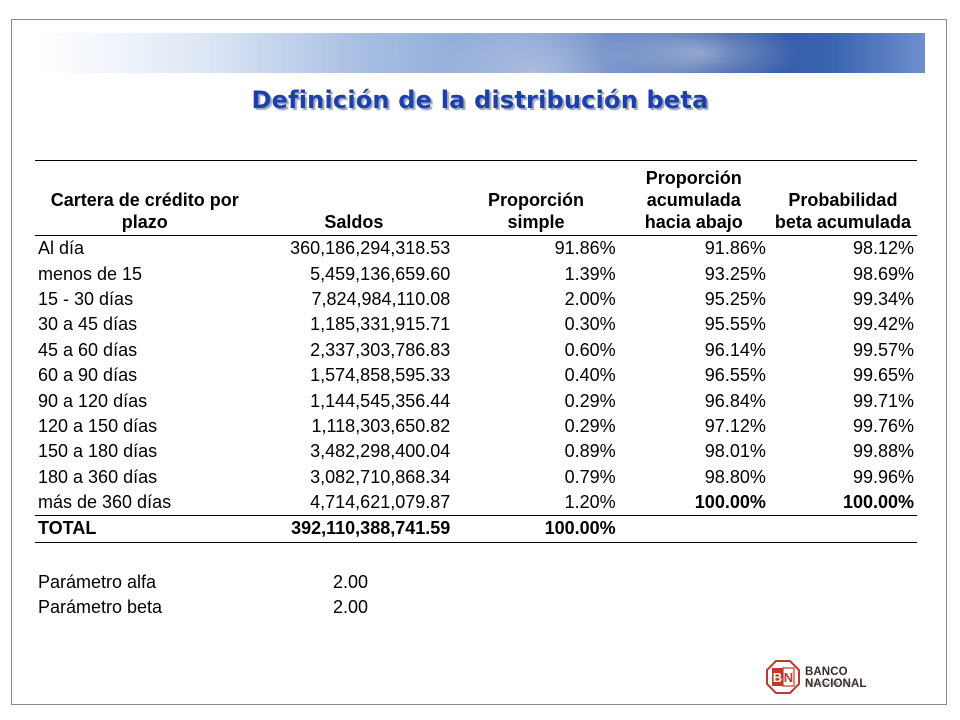  What do you see at coordinates (735, 375) in the screenshot?
I see `cell-proporcion-acumulada: 96.55%` at bounding box center [735, 375].